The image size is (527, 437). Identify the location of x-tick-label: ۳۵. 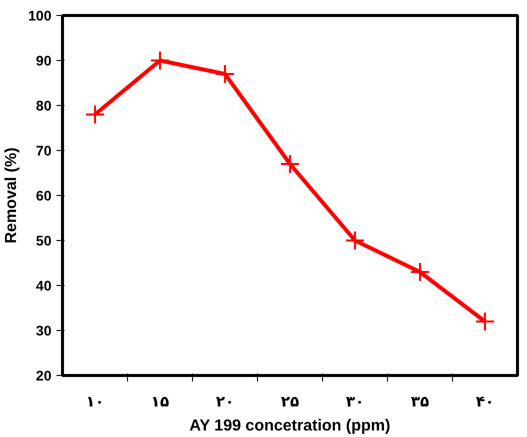
(420, 401).